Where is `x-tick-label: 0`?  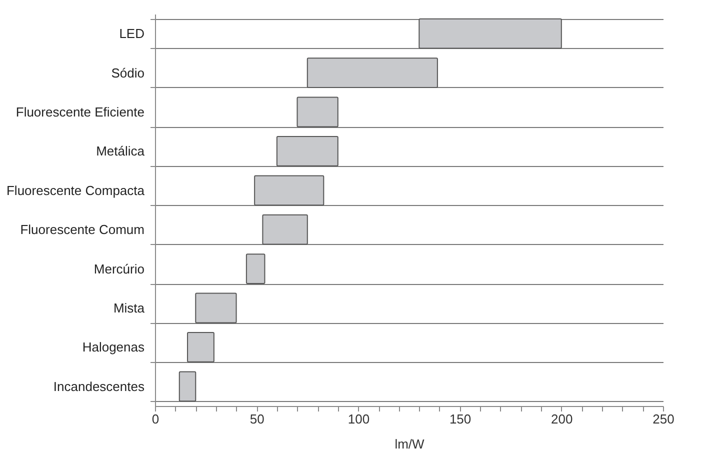
x-tick-label: 0 is located at coordinates (156, 419).